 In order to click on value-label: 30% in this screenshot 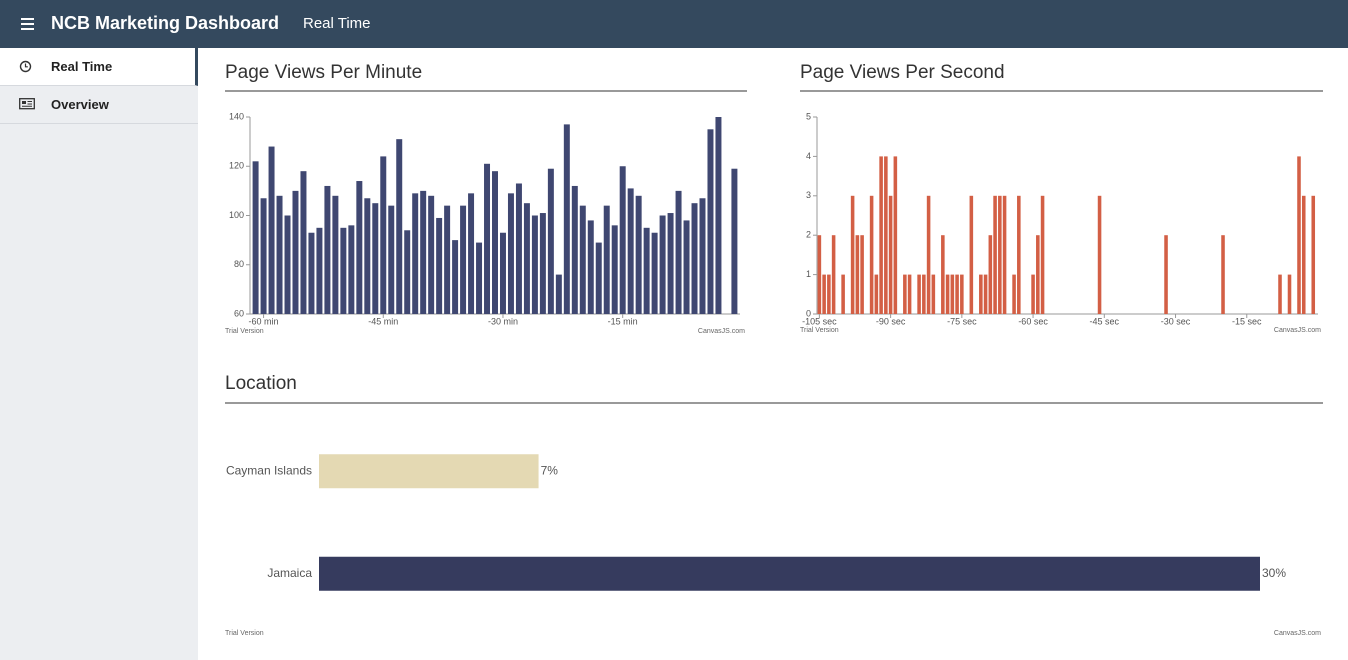, I will do `click(1274, 573)`.